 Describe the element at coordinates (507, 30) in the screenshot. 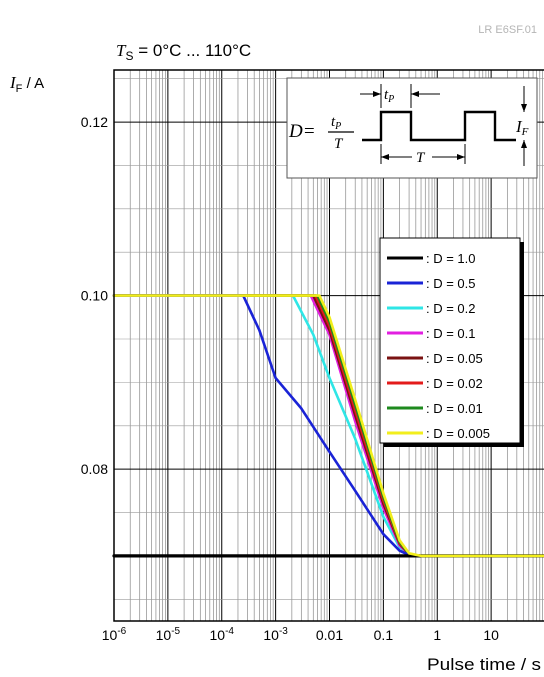

I see `document-id: LR E6SF.01` at that location.